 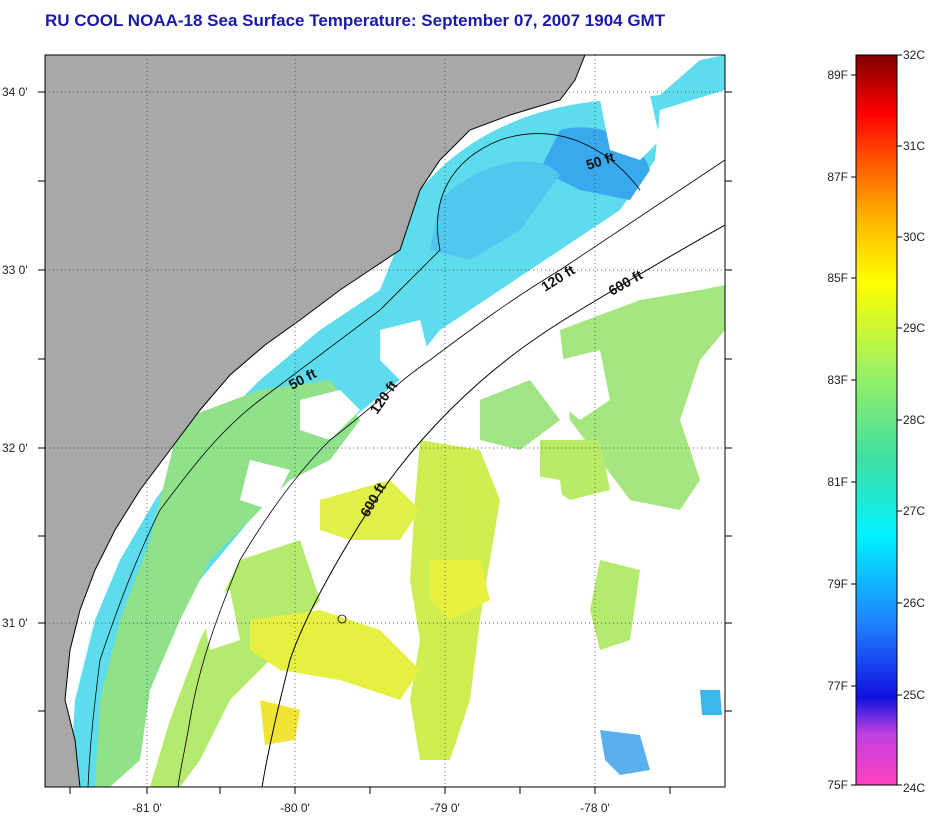 I want to click on colorbar-c-label-27: 27C, so click(x=914, y=511).